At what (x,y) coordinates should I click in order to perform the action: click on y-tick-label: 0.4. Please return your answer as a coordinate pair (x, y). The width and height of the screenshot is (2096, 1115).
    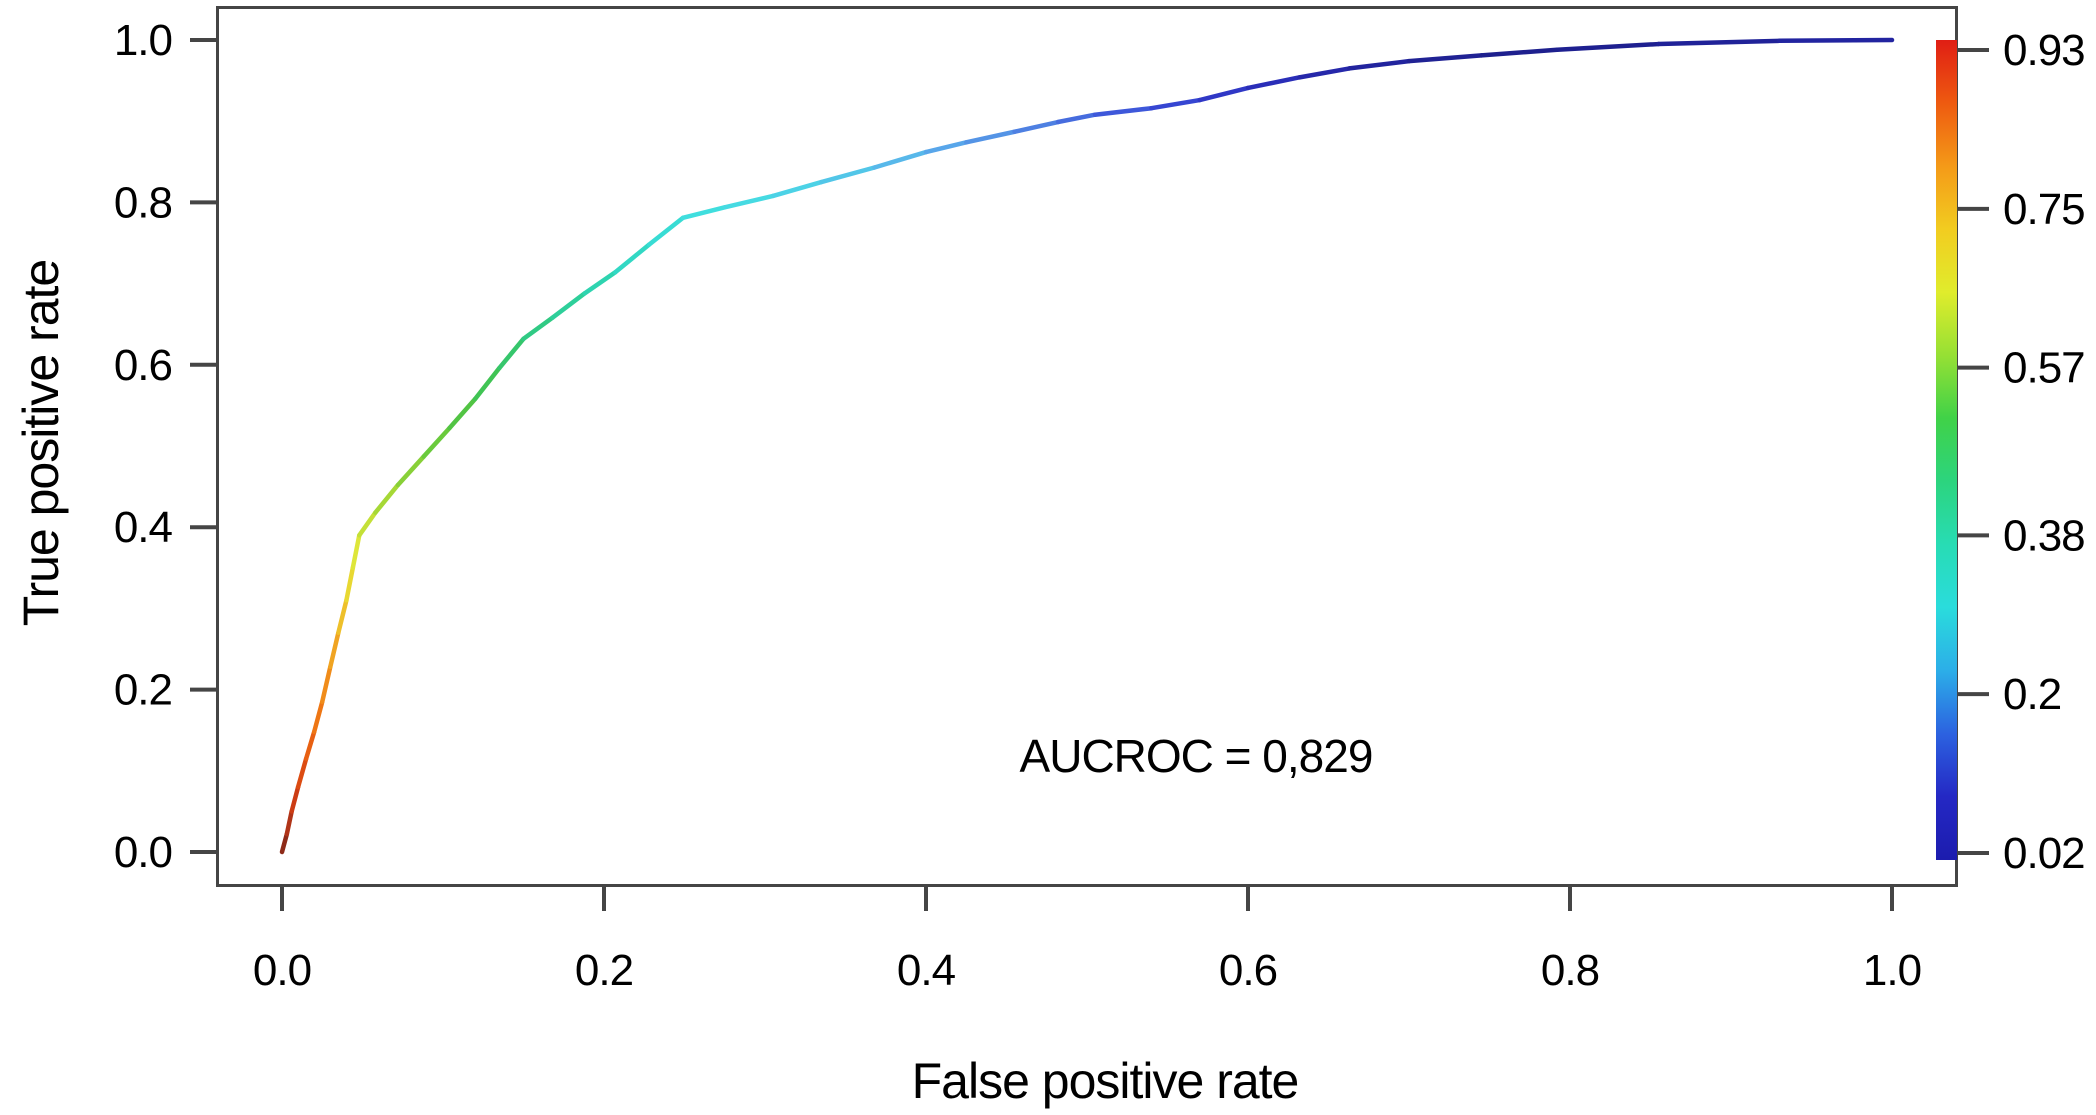
    Looking at the image, I should click on (143, 527).